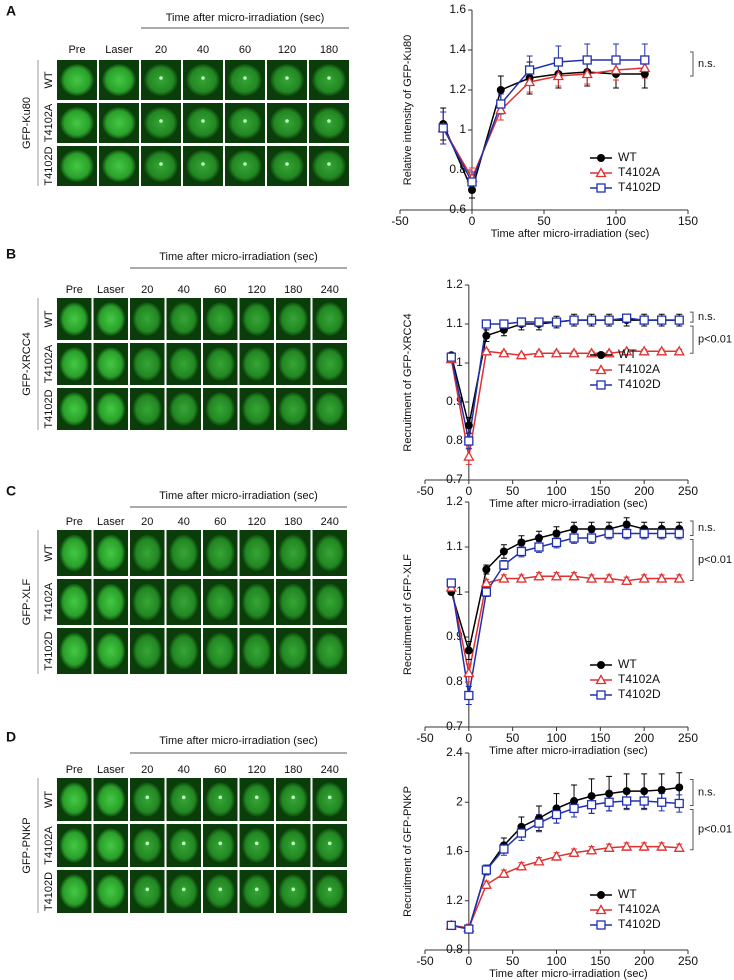 This screenshot has height=980, width=734. I want to click on y-axis-title: Relative intensity of GFP-Ku80, so click(408, 110).